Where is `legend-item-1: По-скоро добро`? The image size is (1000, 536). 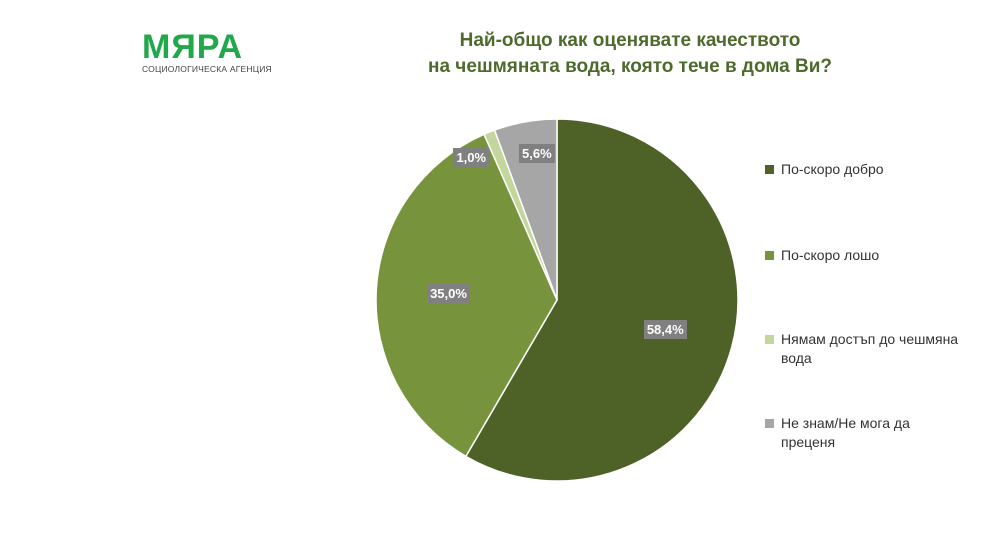
legend-item-1: По-скоро добро is located at coordinates (865, 169).